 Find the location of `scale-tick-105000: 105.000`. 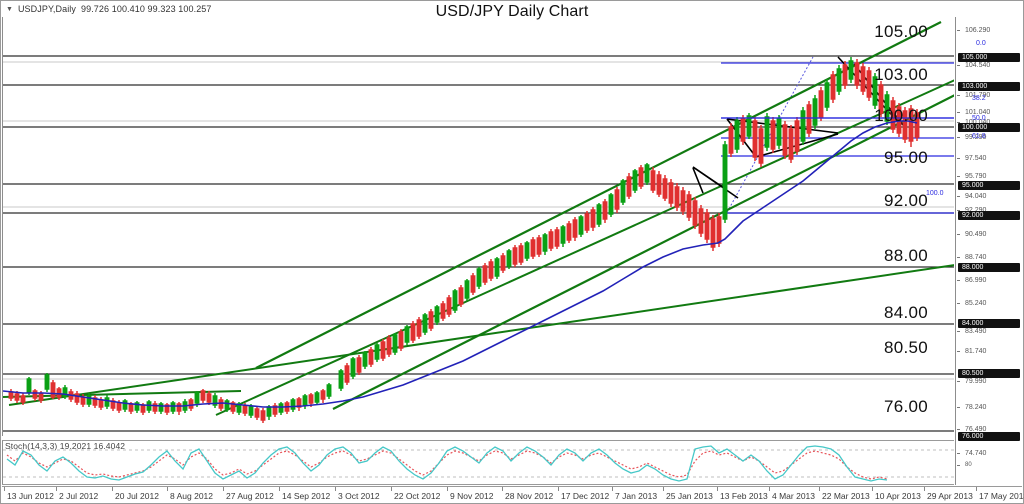

scale-tick-105000: 105.000 is located at coordinates (989, 57).